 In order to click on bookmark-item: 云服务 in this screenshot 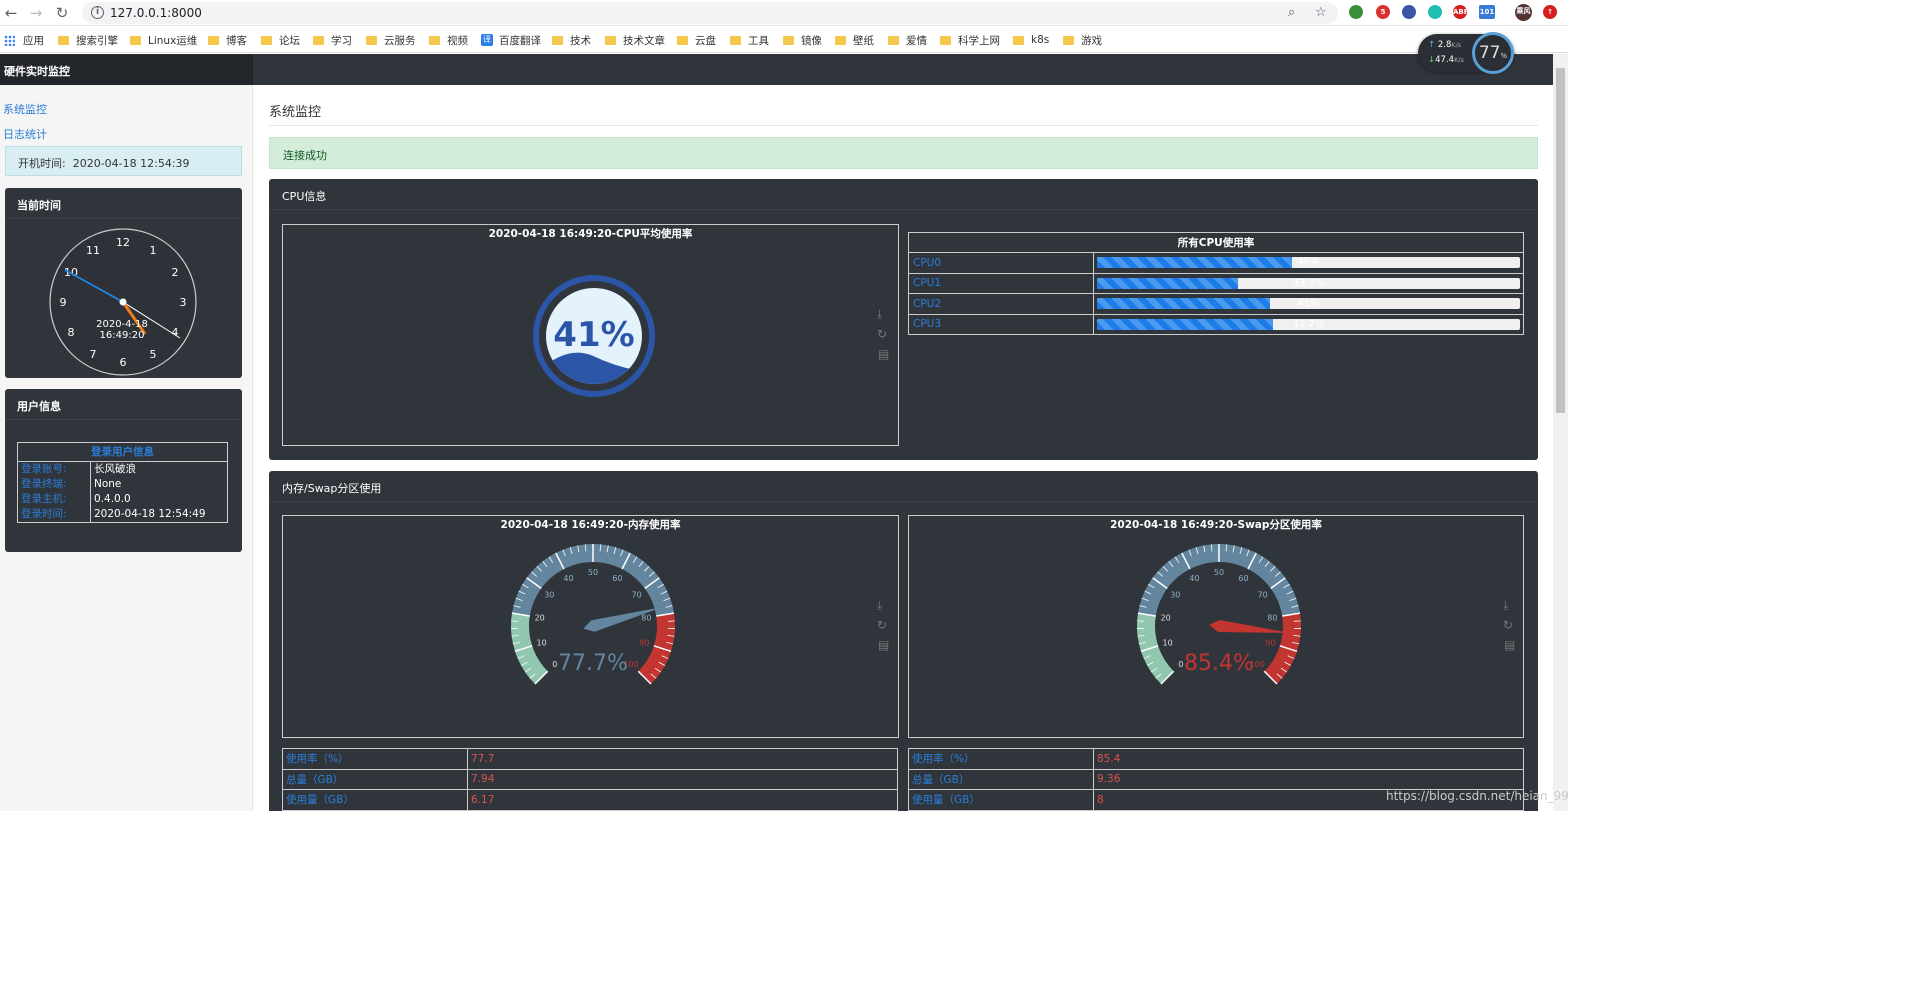, I will do `click(391, 40)`.